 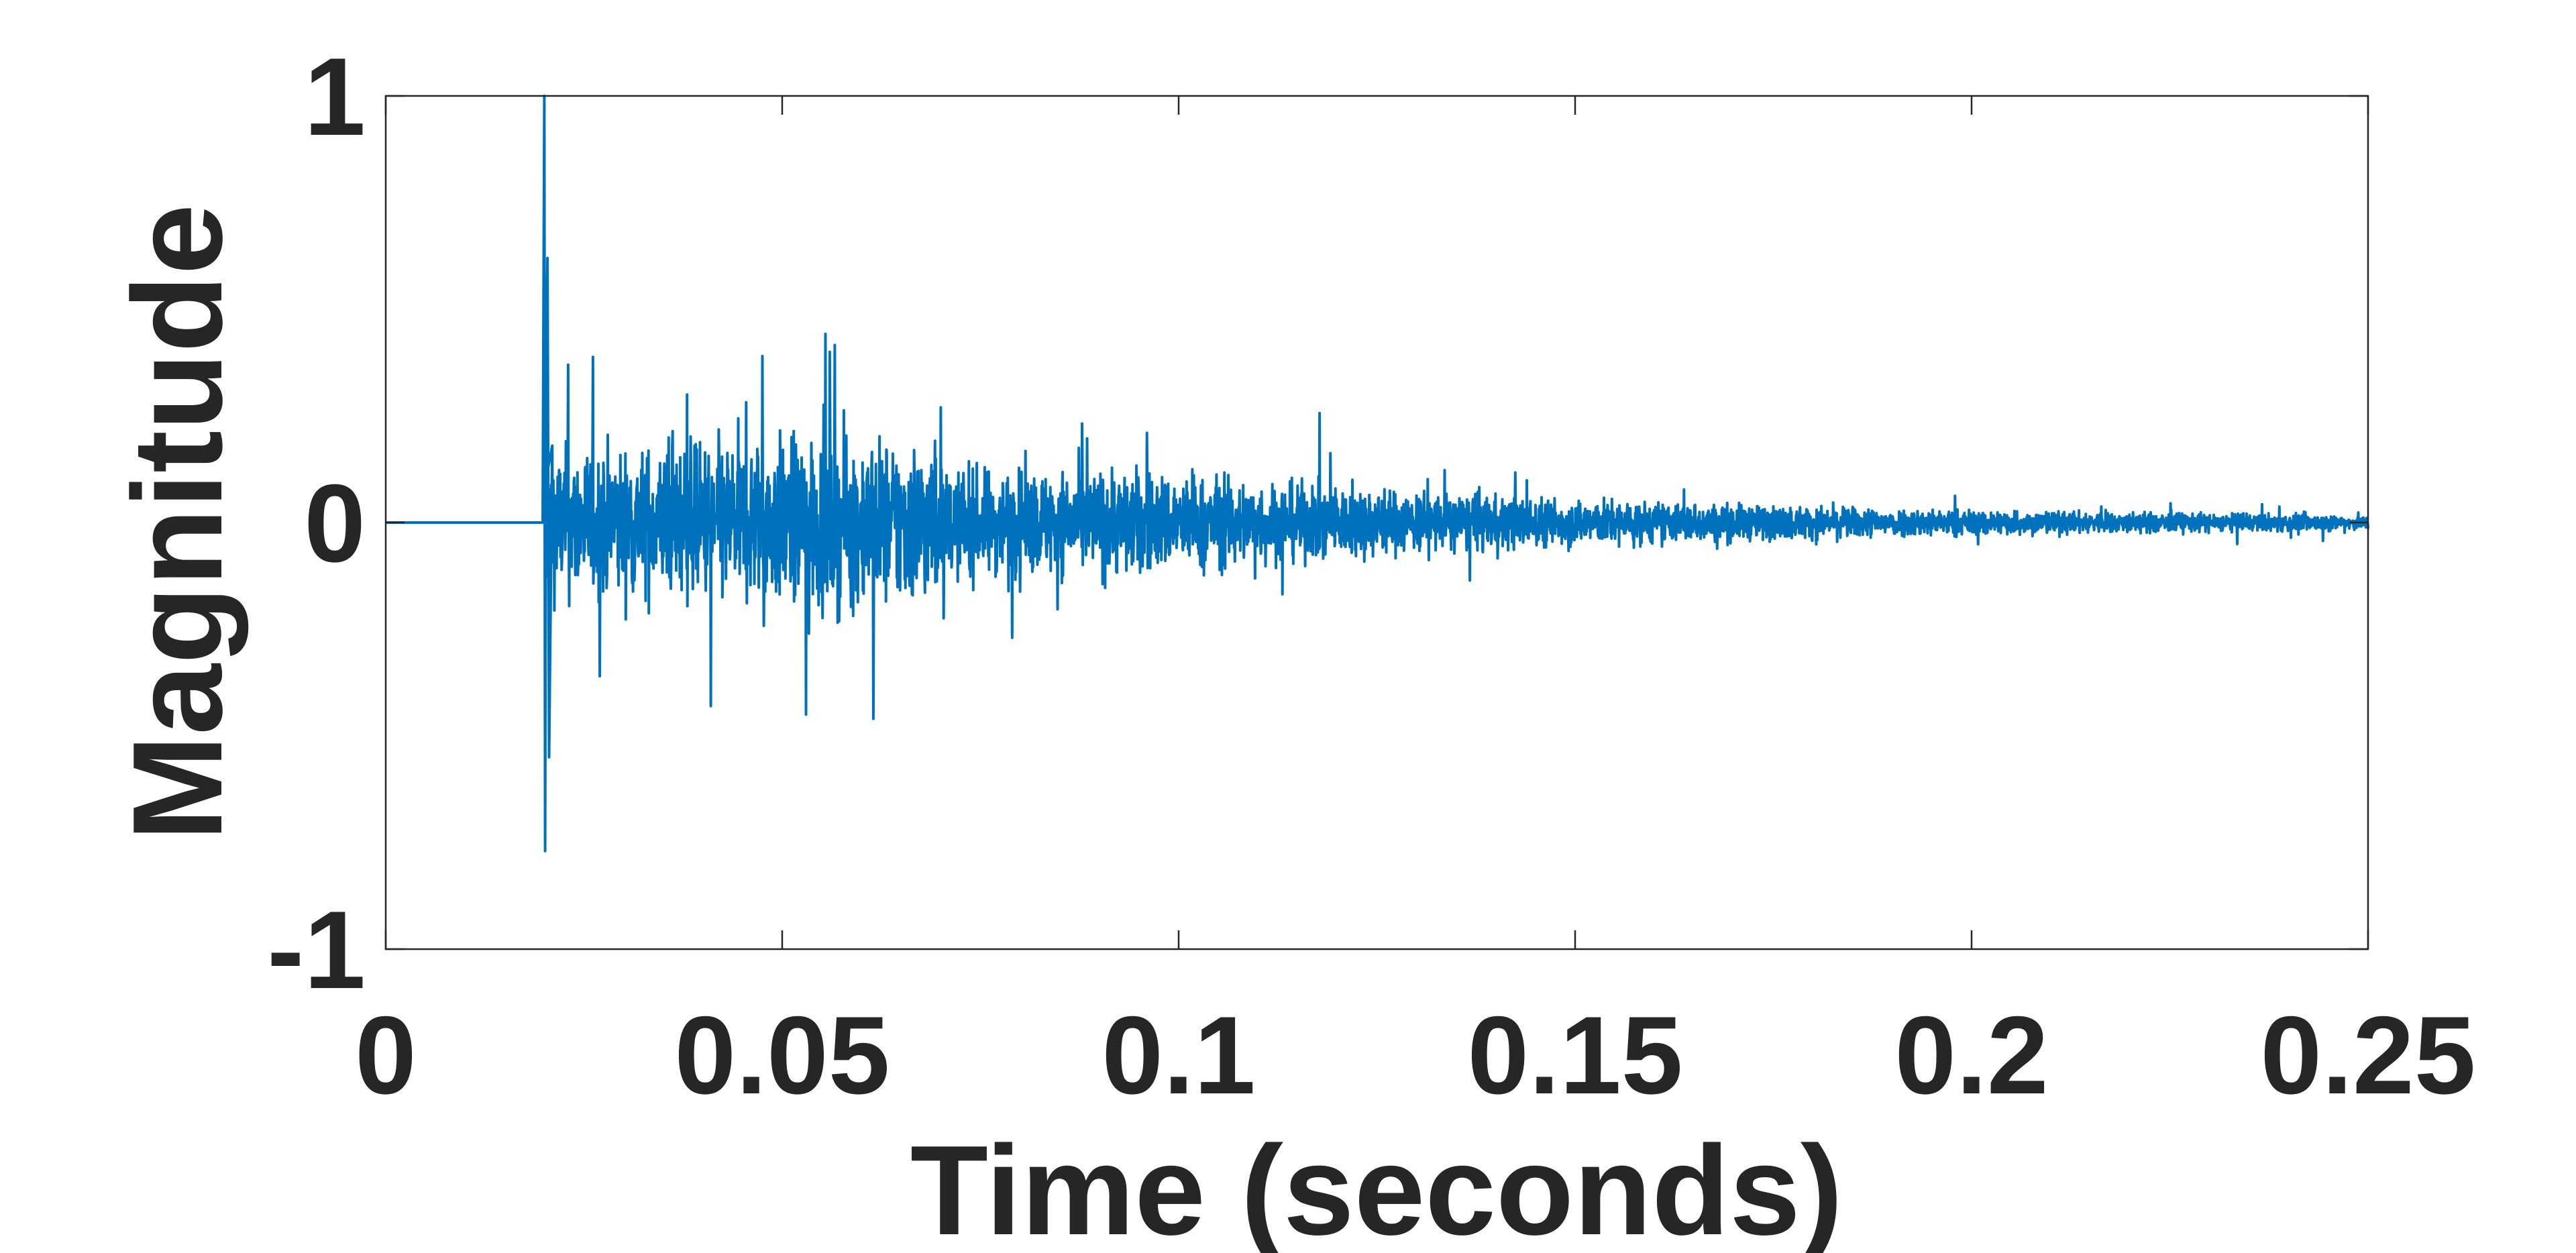 What do you see at coordinates (335, 96) in the screenshot?
I see `y-tick-label: 1` at bounding box center [335, 96].